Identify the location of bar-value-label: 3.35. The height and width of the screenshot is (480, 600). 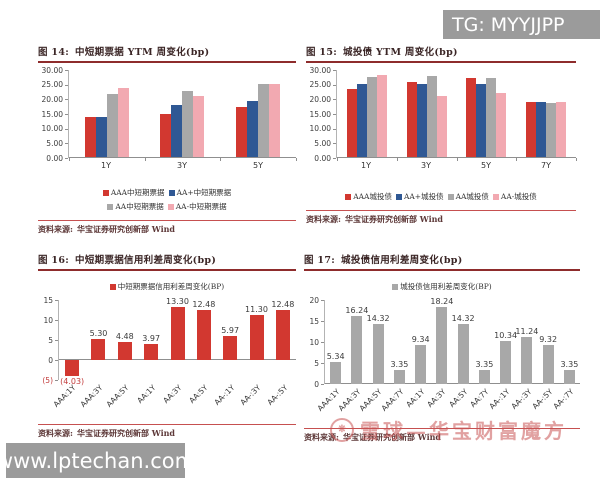
(569, 364).